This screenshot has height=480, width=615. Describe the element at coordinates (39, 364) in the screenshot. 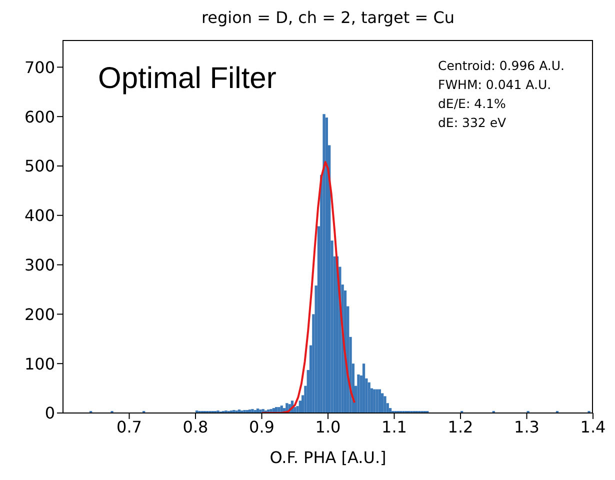

I see `y-tick-label: 100` at that location.